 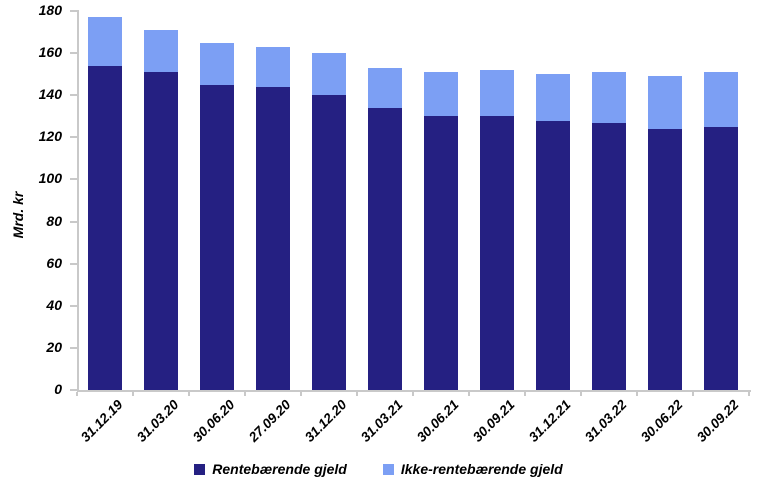 What do you see at coordinates (78, 201) in the screenshot?
I see `y-axis-line` at bounding box center [78, 201].